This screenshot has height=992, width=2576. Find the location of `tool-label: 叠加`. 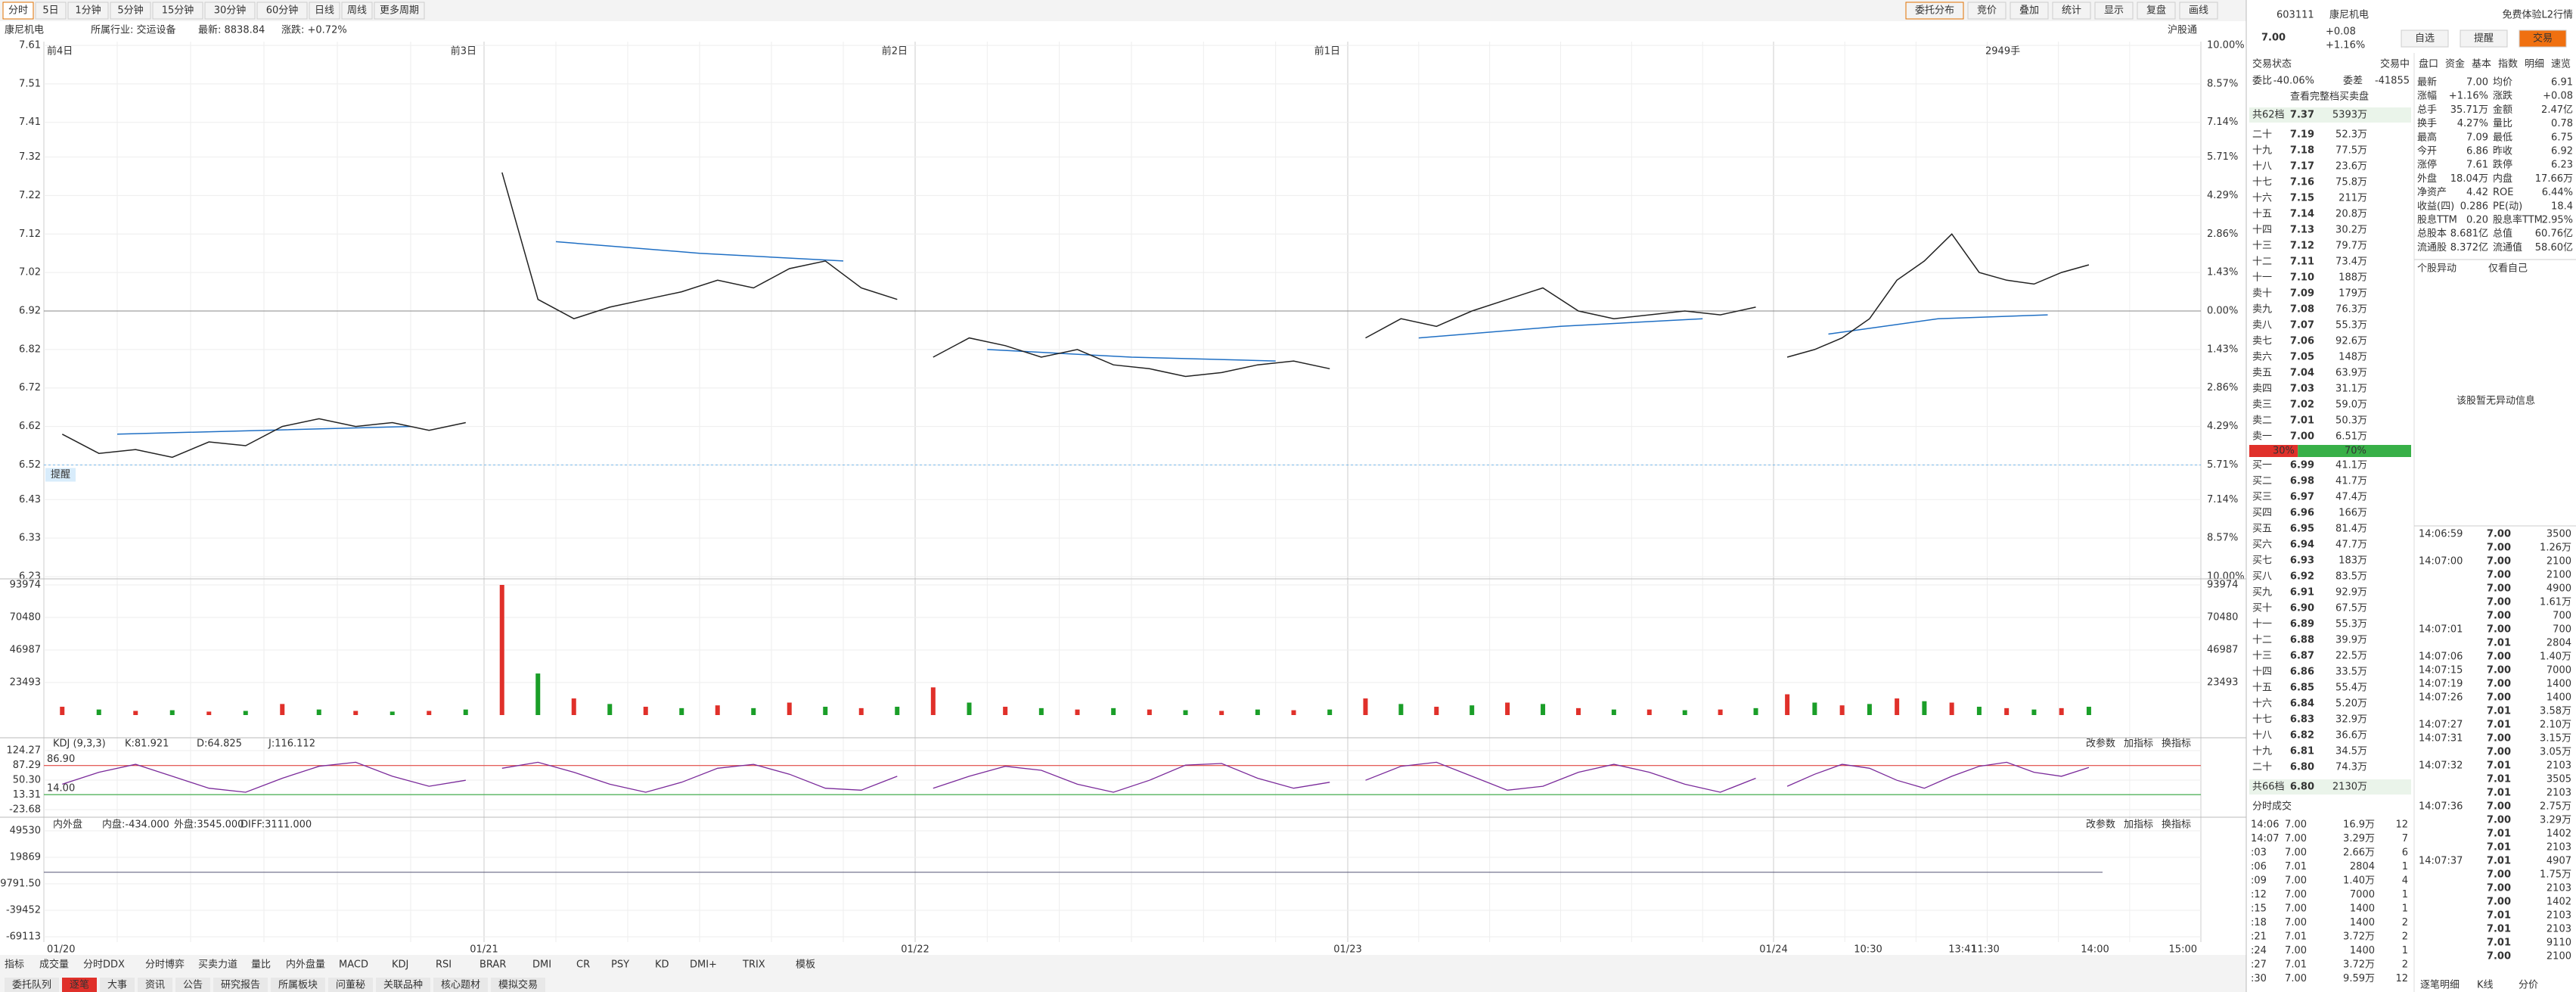

tool-label: 叠加 is located at coordinates (2029, 11).